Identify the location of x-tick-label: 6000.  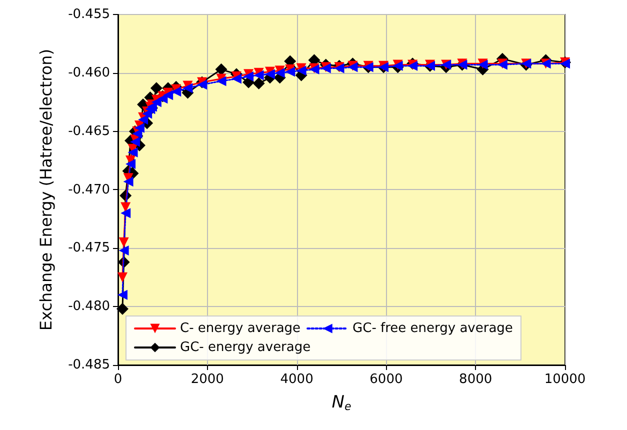
(386, 379).